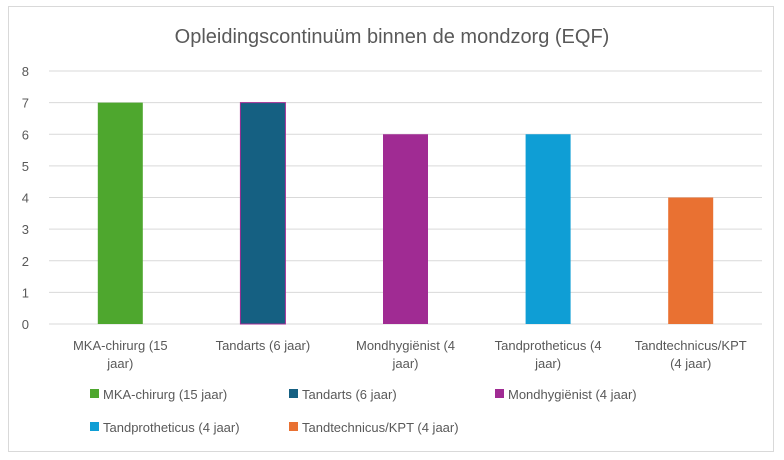 This screenshot has height=460, width=784. Describe the element at coordinates (25, 134) in the screenshot. I see `y-tick-label: 6` at that location.